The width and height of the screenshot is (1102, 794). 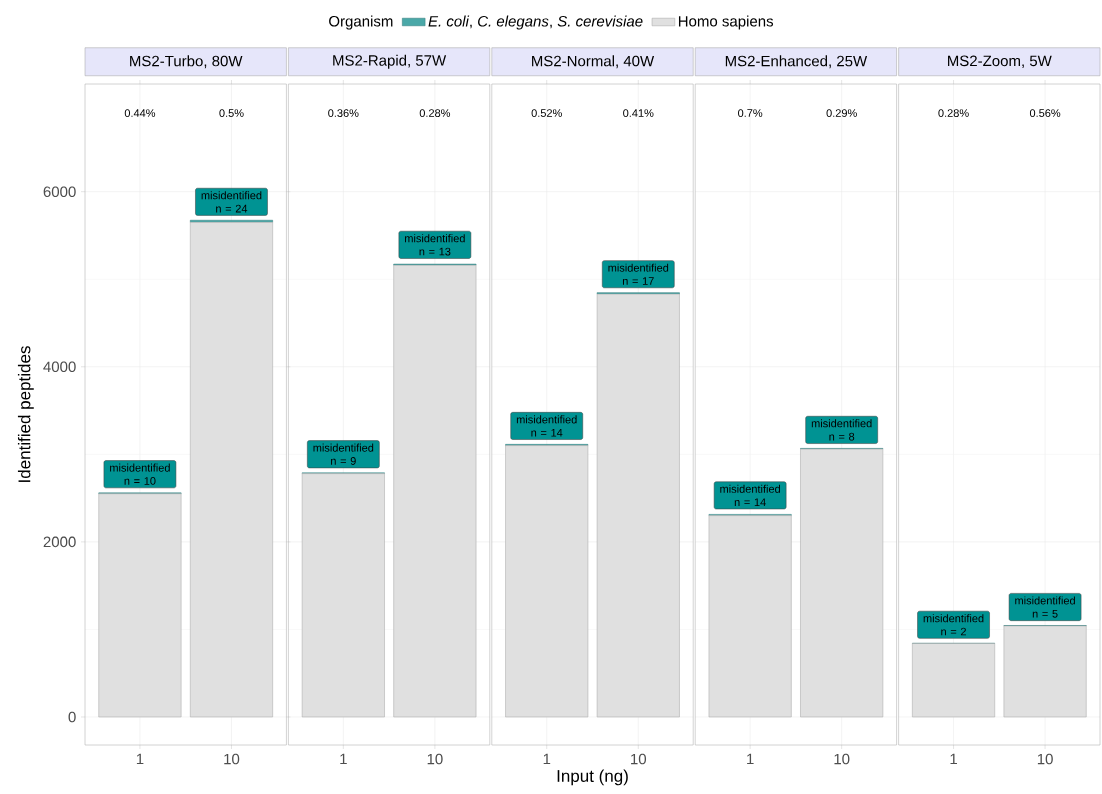 I want to click on chart-title: MS2-Zoom, 5W, so click(x=1000, y=61).